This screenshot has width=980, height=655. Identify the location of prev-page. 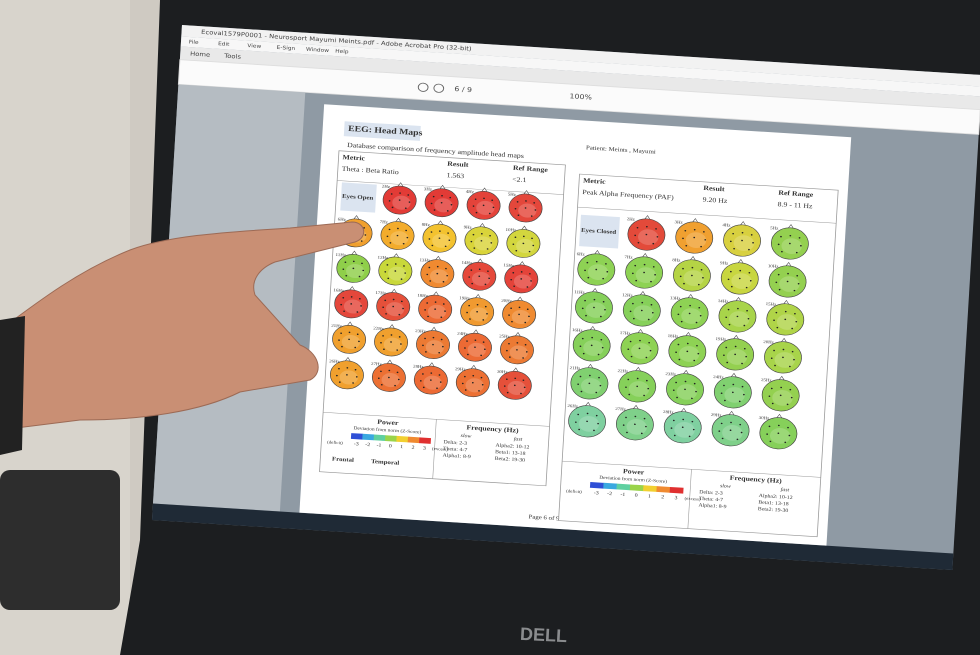
(423, 87).